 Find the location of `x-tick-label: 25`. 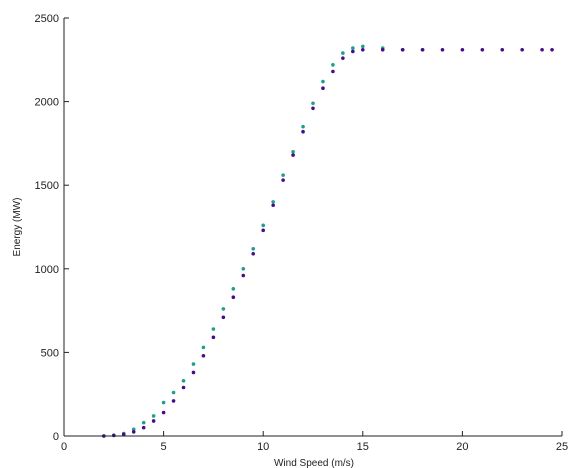

x-tick-label: 25 is located at coordinates (562, 447).